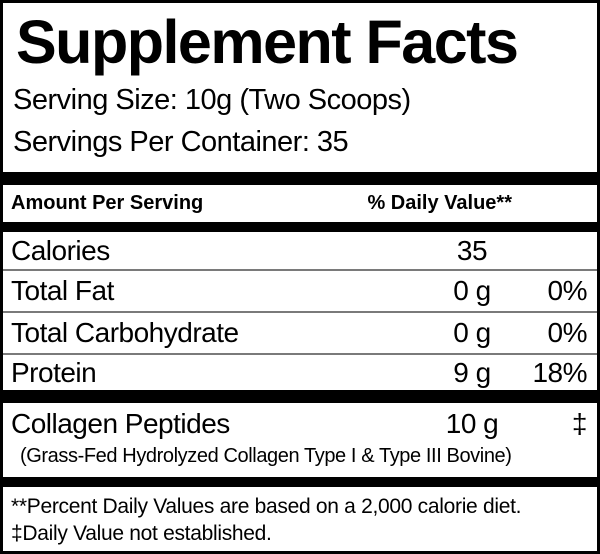  I want to click on nutrient-daily-value: 18%, so click(559, 372).